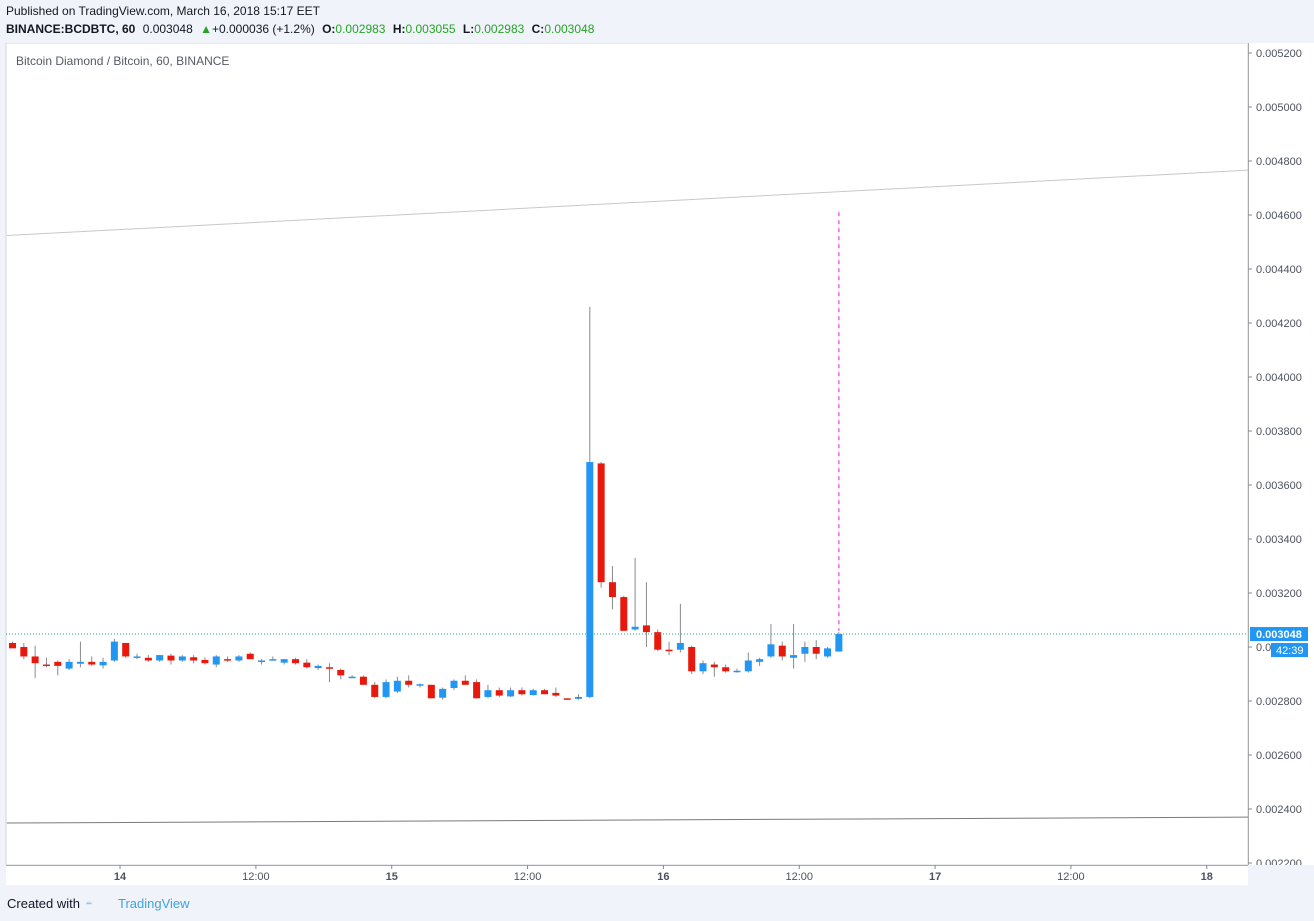 This screenshot has width=1314, height=921. What do you see at coordinates (538, 29) in the screenshot?
I see `close-label: C:` at bounding box center [538, 29].